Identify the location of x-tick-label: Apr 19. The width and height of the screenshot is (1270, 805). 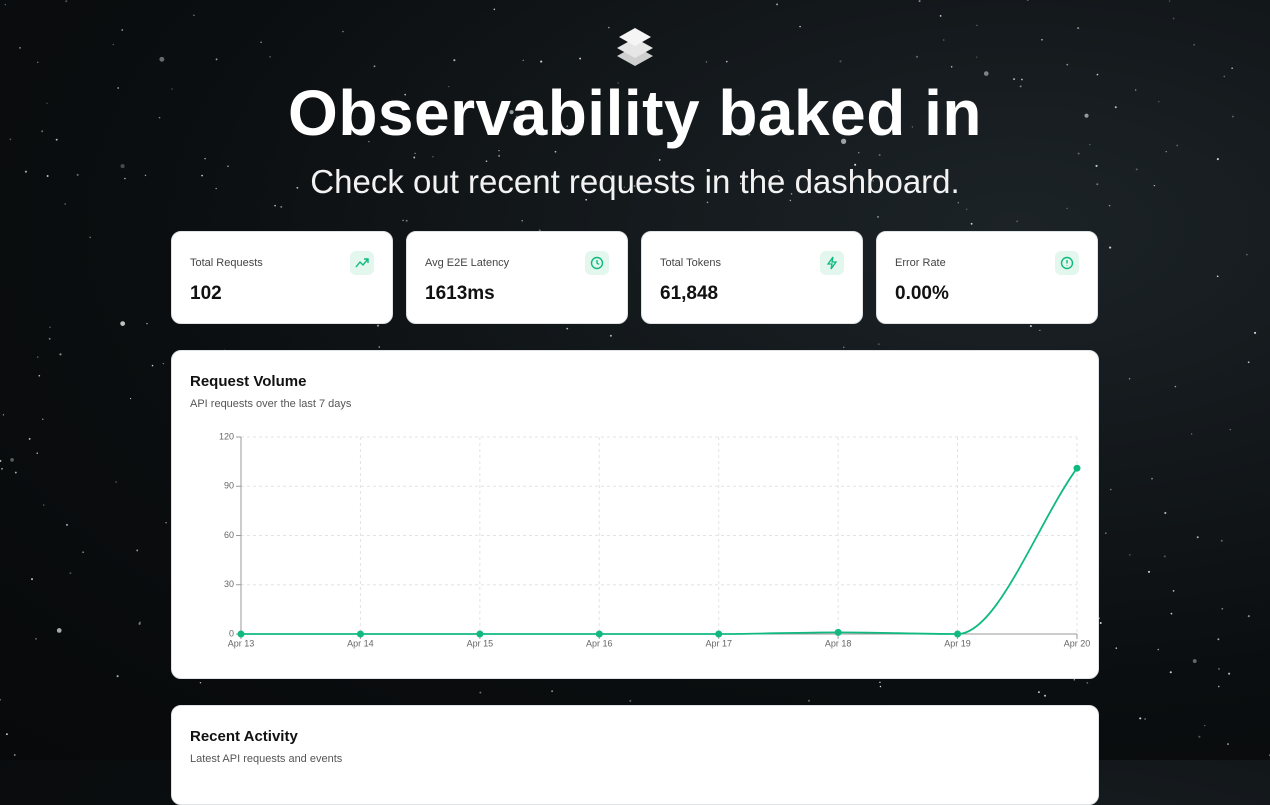
(957, 643).